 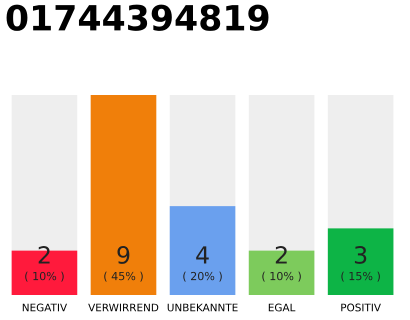 I want to click on x-tick-label: VERWIRREND, so click(x=123, y=308).